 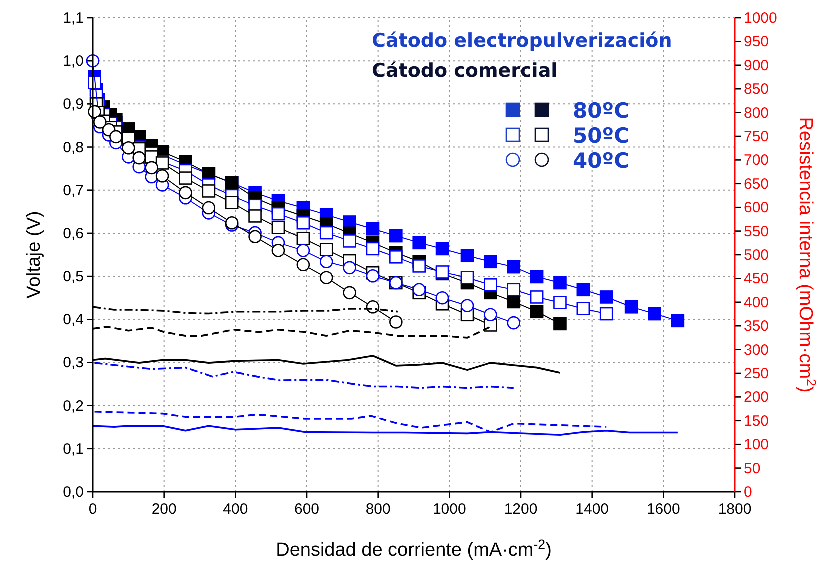 I want to click on y2-tick-label: 250, so click(x=757, y=374).